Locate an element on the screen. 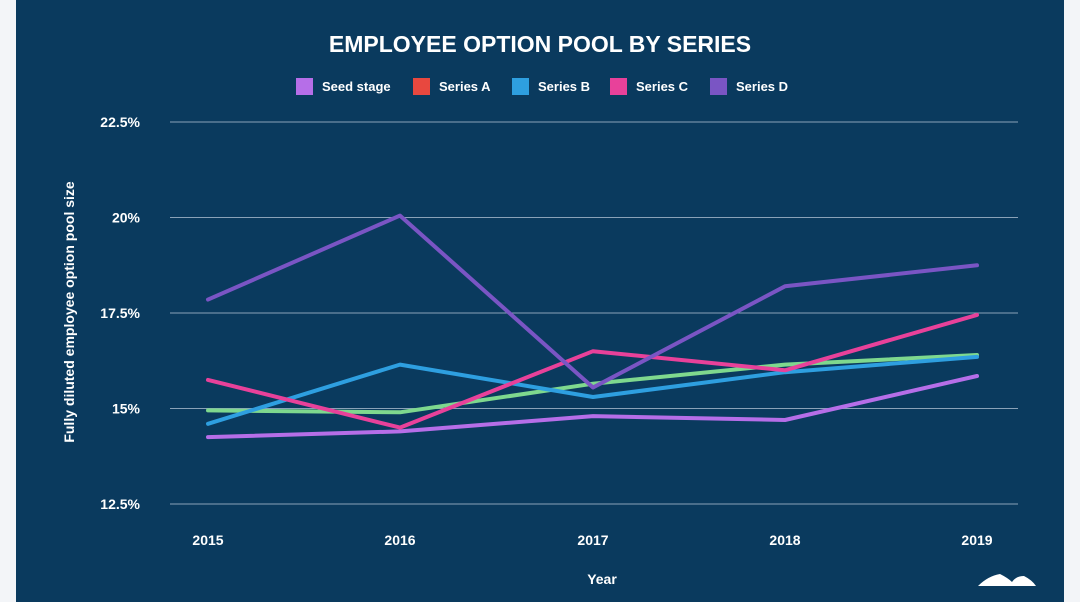 The image size is (1080, 602). x-tick-label: 2017 is located at coordinates (592, 540).